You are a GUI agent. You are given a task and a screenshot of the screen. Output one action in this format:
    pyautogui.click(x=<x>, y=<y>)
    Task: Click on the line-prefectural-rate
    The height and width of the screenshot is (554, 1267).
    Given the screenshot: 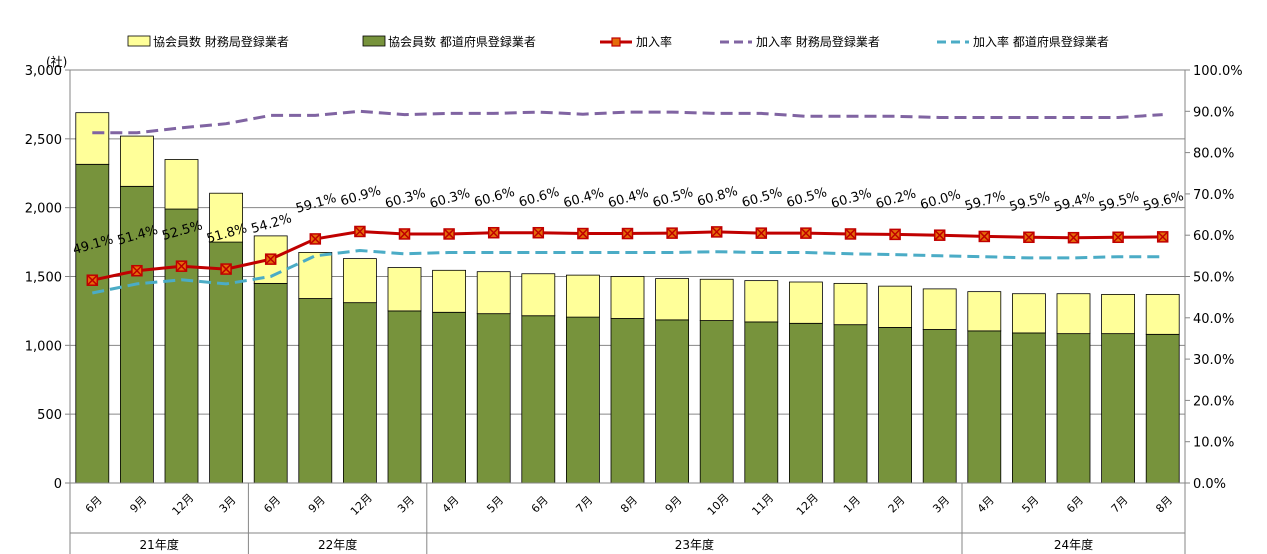 What is the action you would take?
    pyautogui.click(x=627, y=271)
    